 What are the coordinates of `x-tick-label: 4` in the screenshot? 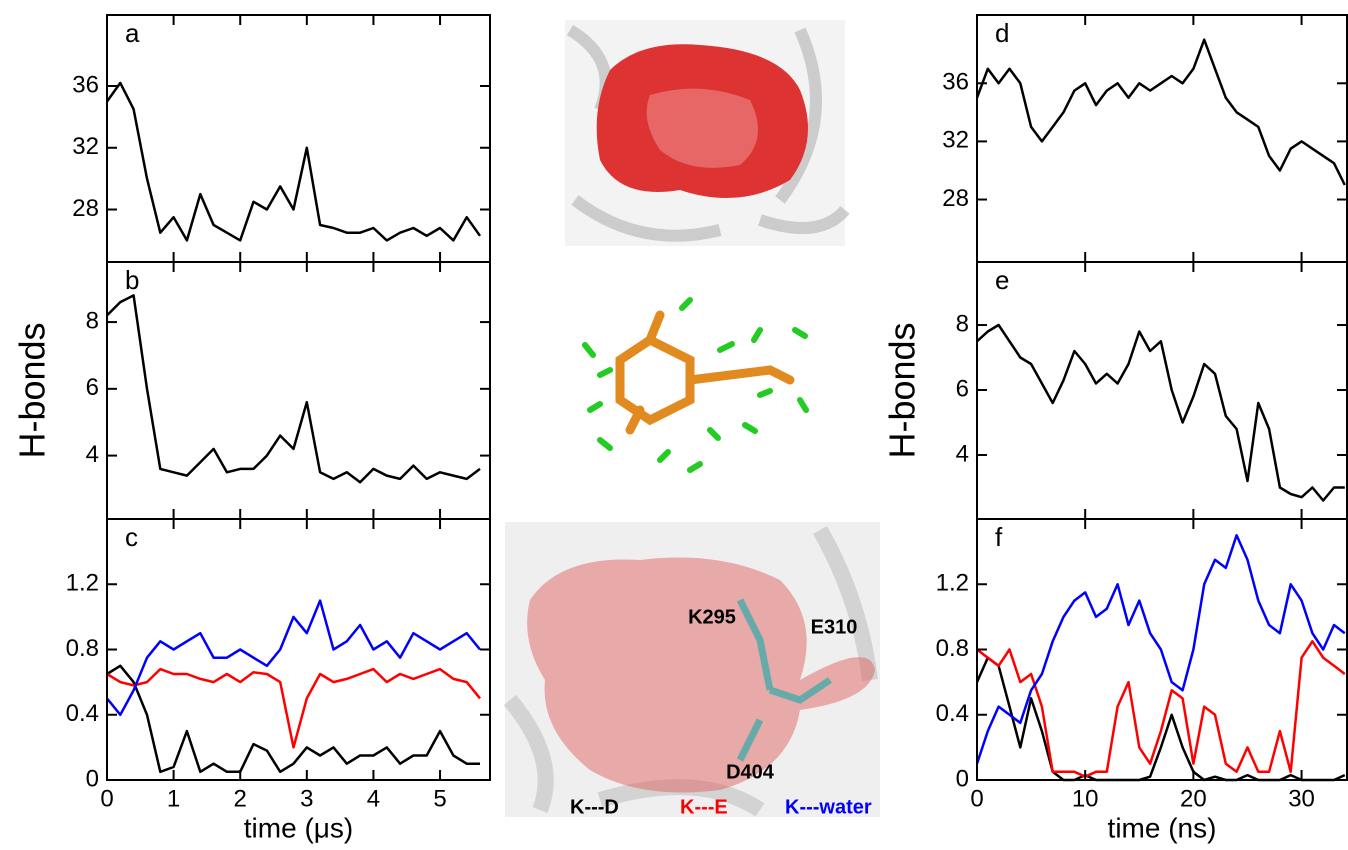 It's located at (373, 798).